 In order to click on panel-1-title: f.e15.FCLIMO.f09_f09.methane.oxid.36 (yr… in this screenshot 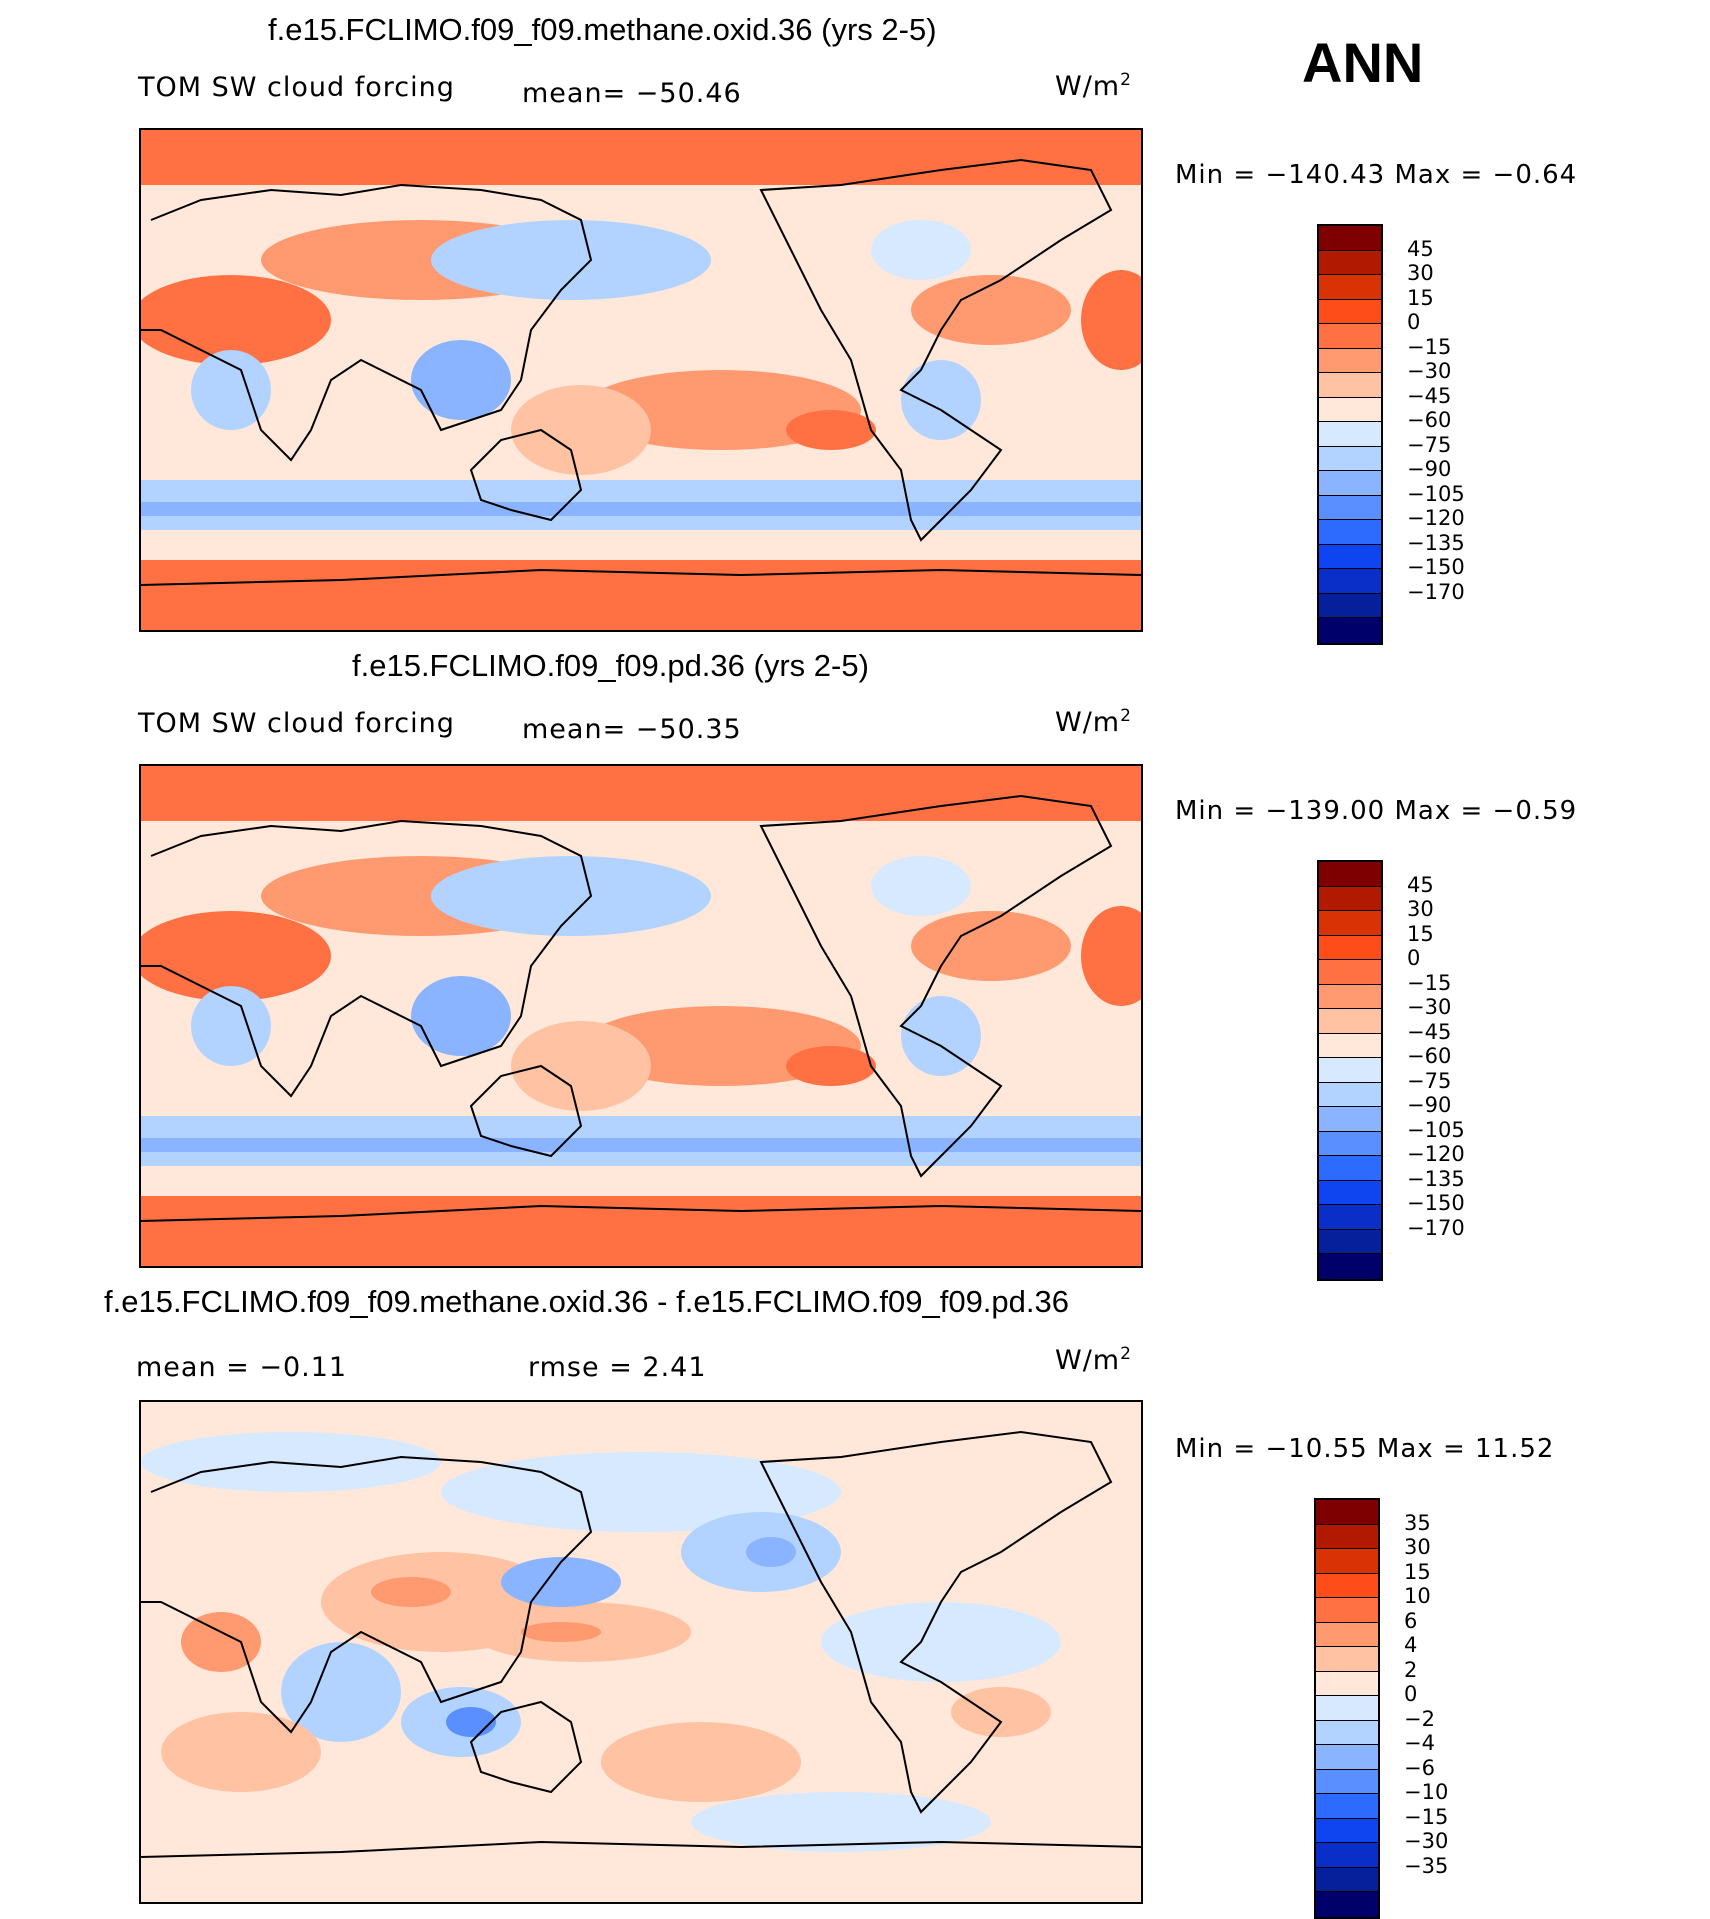, I will do `click(602, 29)`.